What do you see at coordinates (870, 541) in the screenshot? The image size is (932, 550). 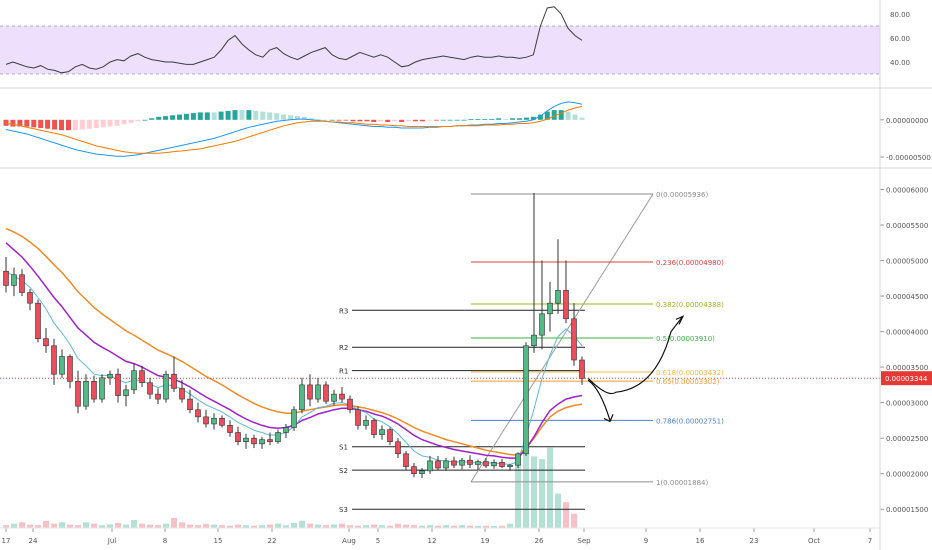 I see `time-tick-label: 7` at bounding box center [870, 541].